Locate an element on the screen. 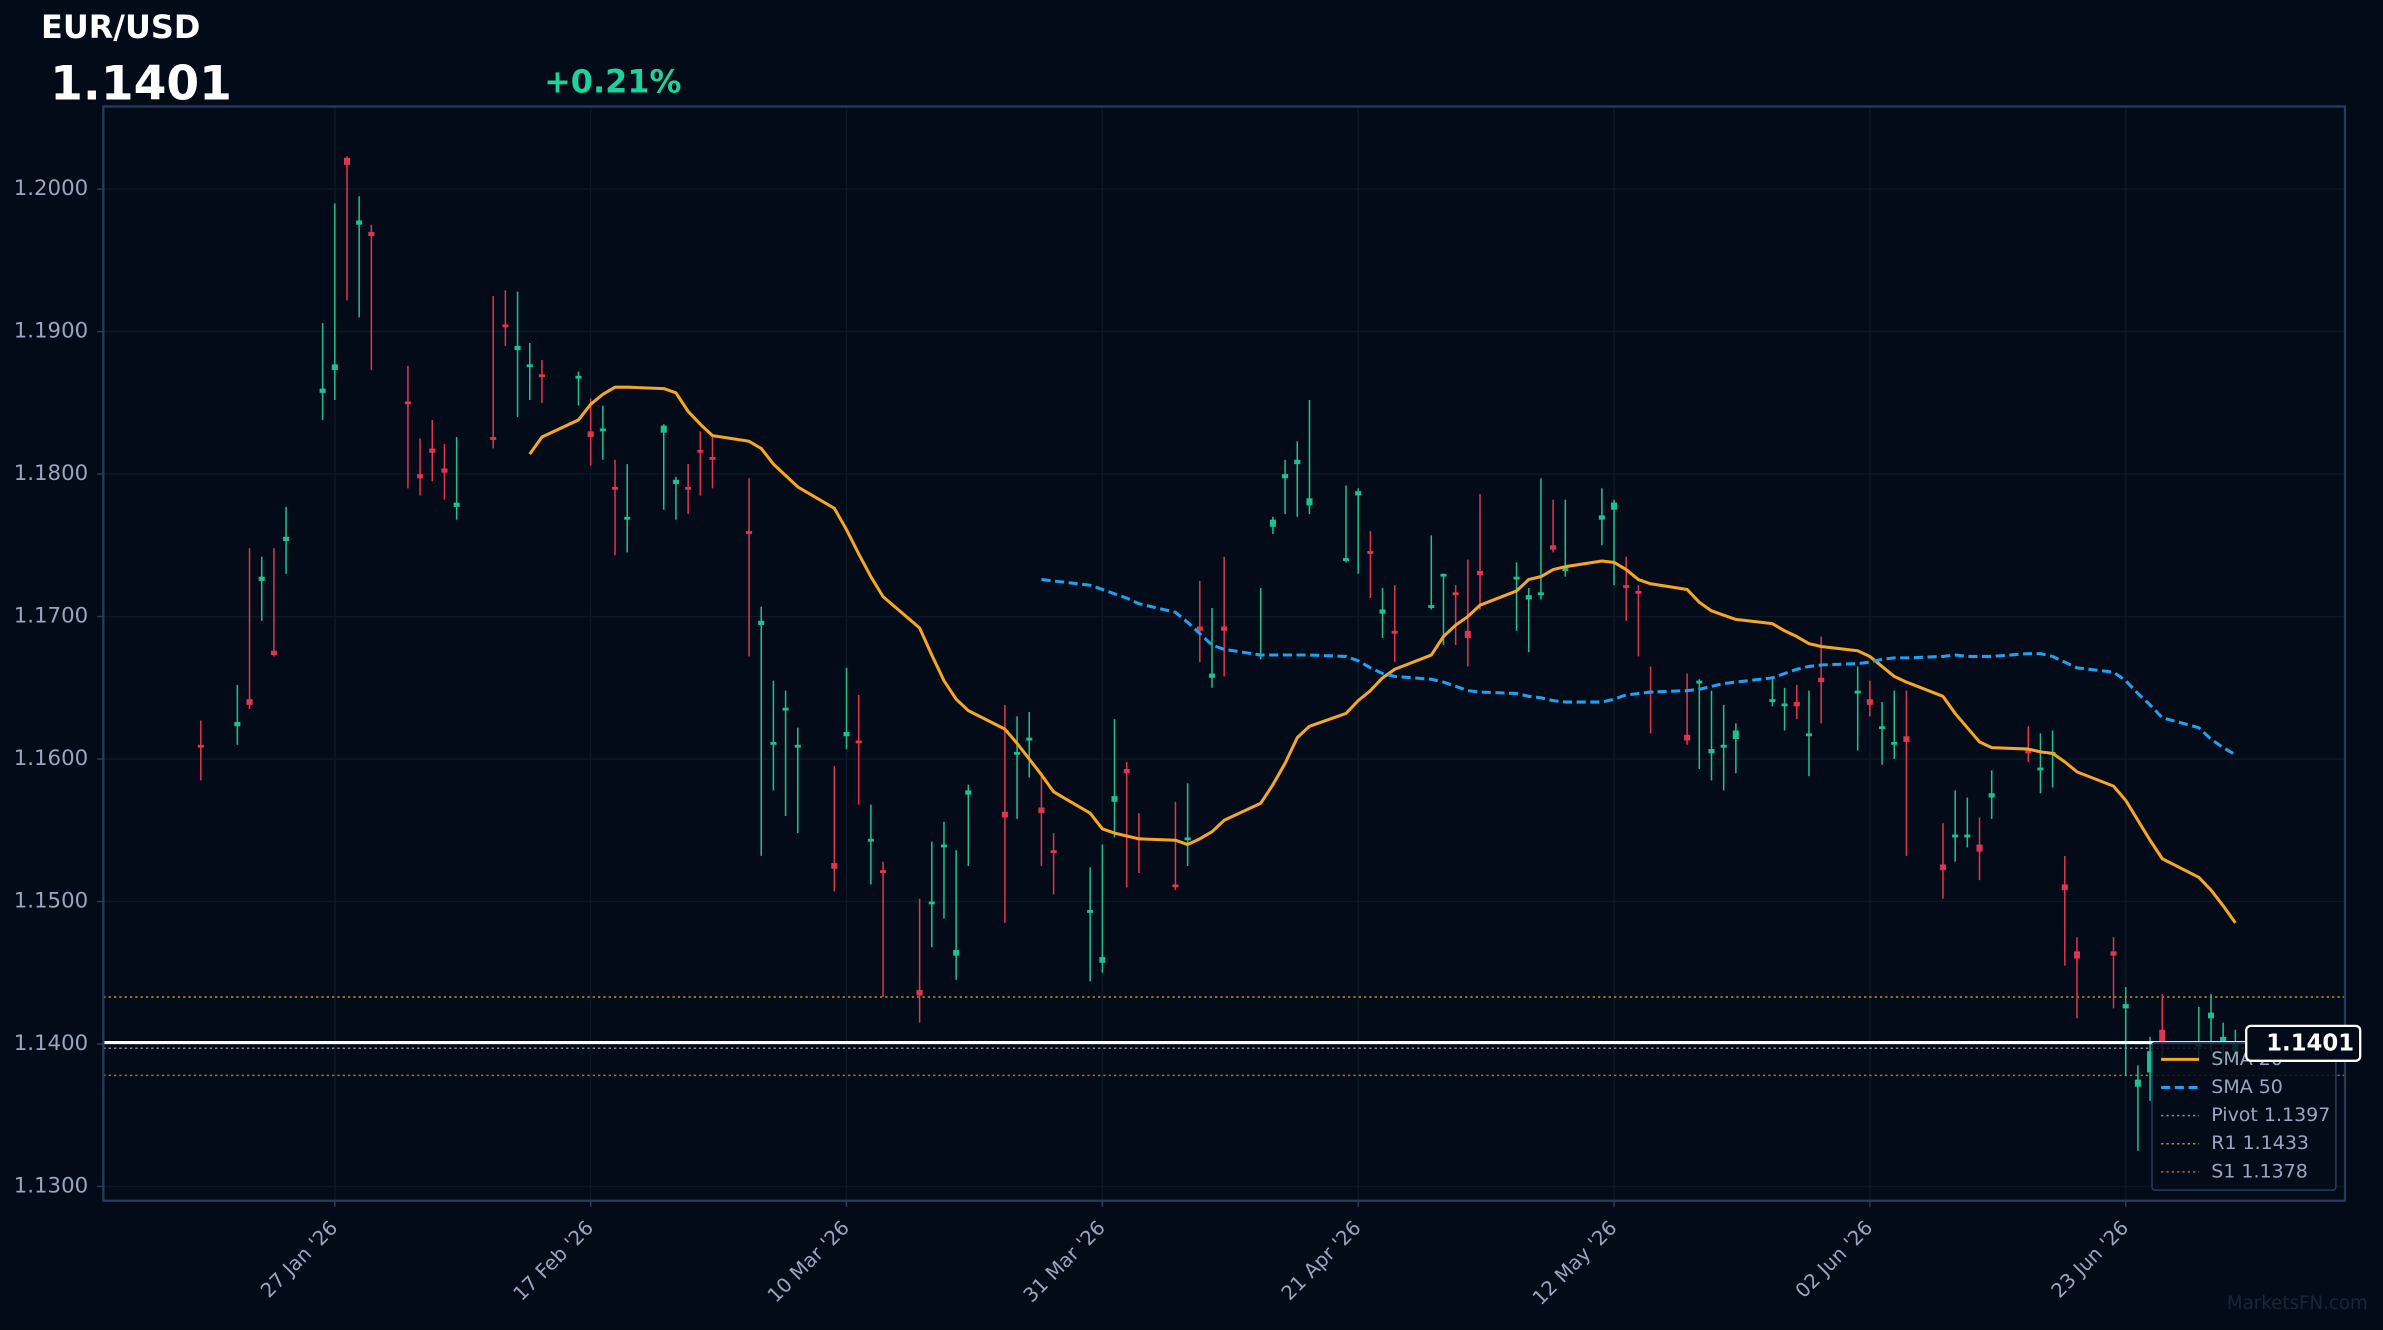 This screenshot has width=2383, height=1330. price-label-box is located at coordinates (2303, 1043).